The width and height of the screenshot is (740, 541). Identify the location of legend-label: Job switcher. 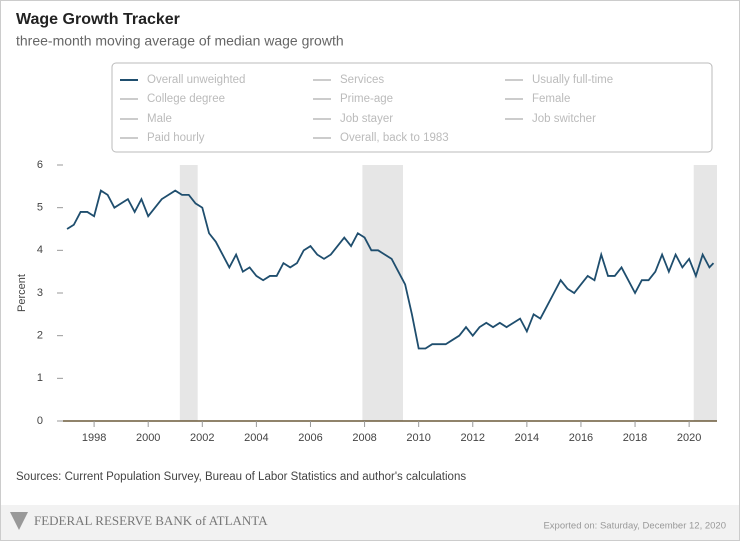
(564, 119).